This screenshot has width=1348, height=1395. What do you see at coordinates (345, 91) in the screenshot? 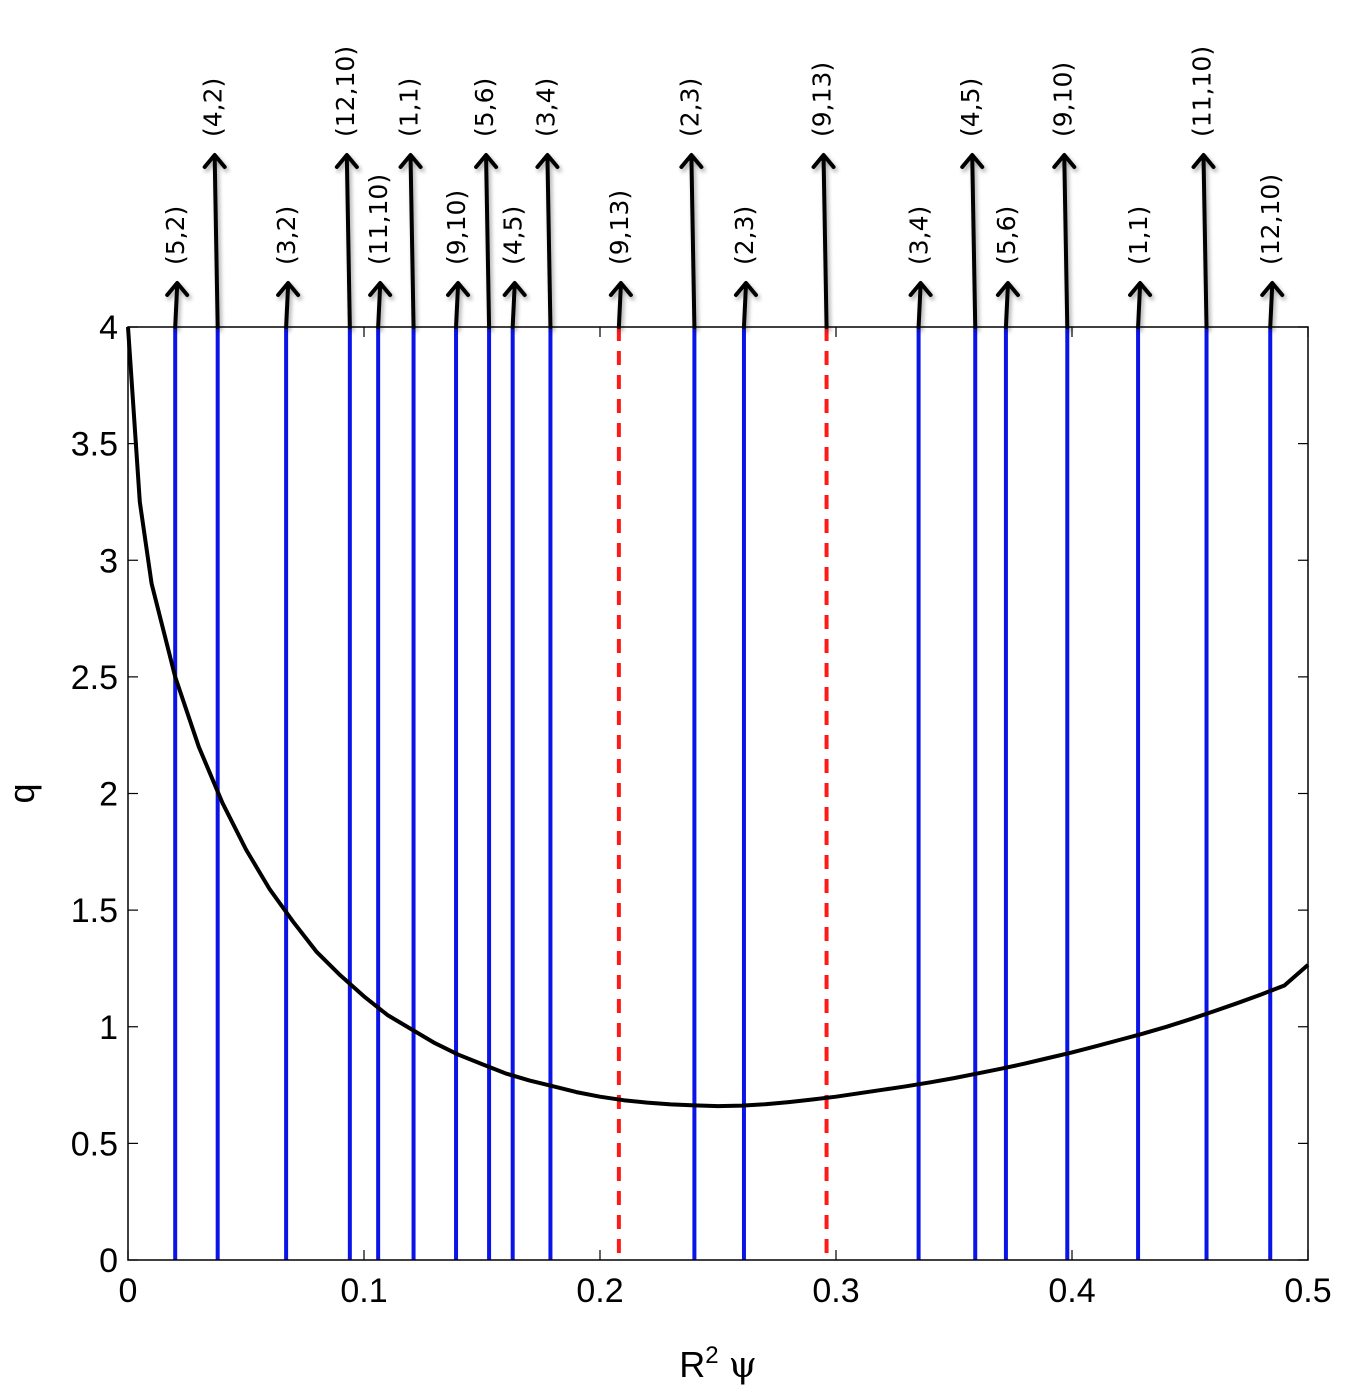
I see `resonance-label-3: (12,10)` at bounding box center [345, 91].